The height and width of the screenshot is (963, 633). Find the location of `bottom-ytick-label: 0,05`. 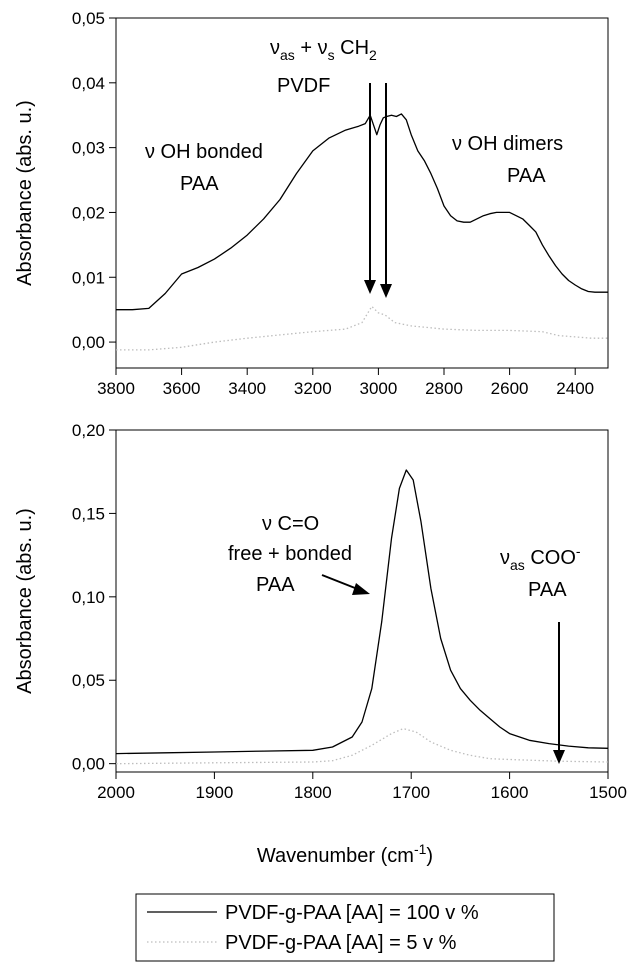

bottom-ytick-label: 0,05 is located at coordinates (88, 680).